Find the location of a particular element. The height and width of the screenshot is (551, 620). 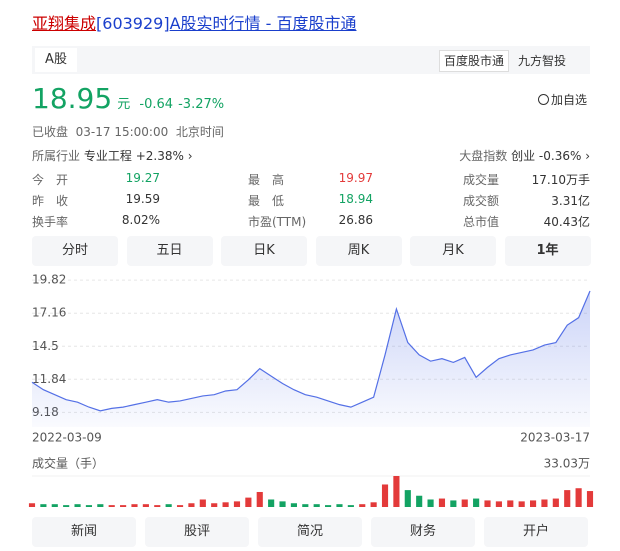

period-tab: 日K is located at coordinates (264, 251).